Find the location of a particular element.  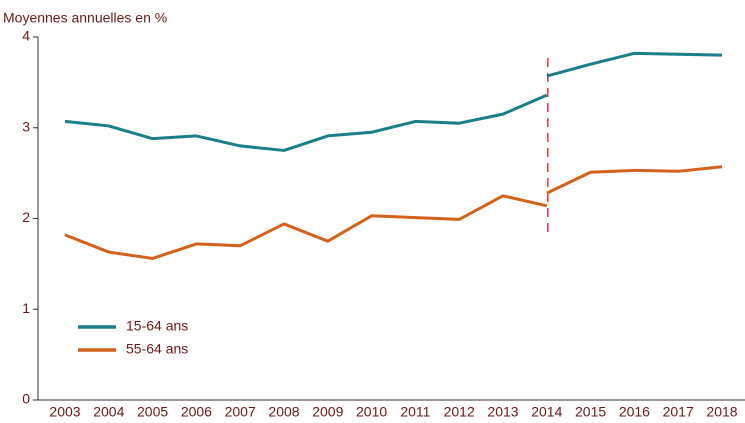

x-tick-label: 2009 is located at coordinates (327, 412).